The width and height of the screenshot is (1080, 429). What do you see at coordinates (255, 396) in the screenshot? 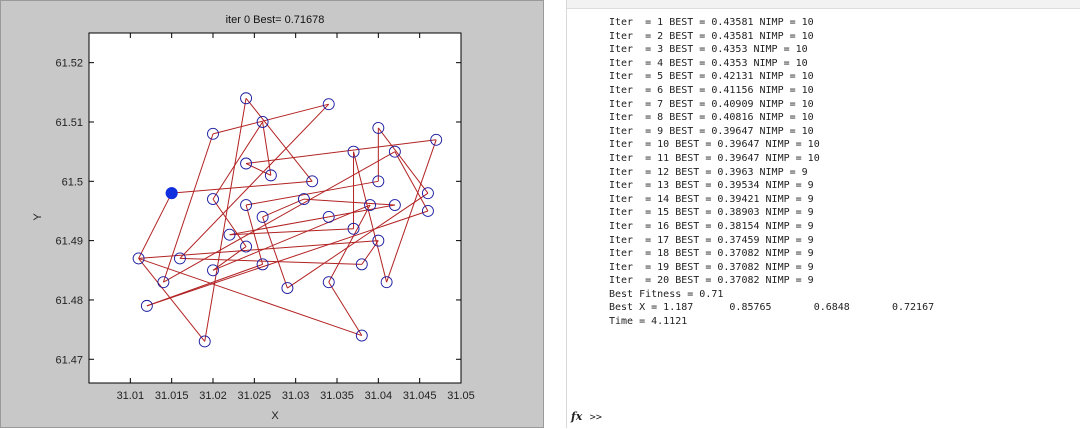
I see `x-tick-label: 31.025` at bounding box center [255, 396].